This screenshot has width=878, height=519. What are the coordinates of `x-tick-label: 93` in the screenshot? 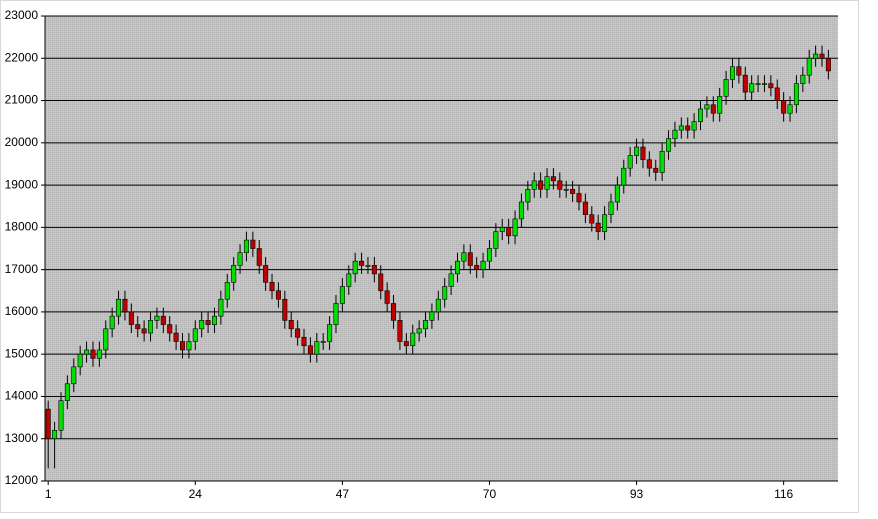 It's located at (637, 494).